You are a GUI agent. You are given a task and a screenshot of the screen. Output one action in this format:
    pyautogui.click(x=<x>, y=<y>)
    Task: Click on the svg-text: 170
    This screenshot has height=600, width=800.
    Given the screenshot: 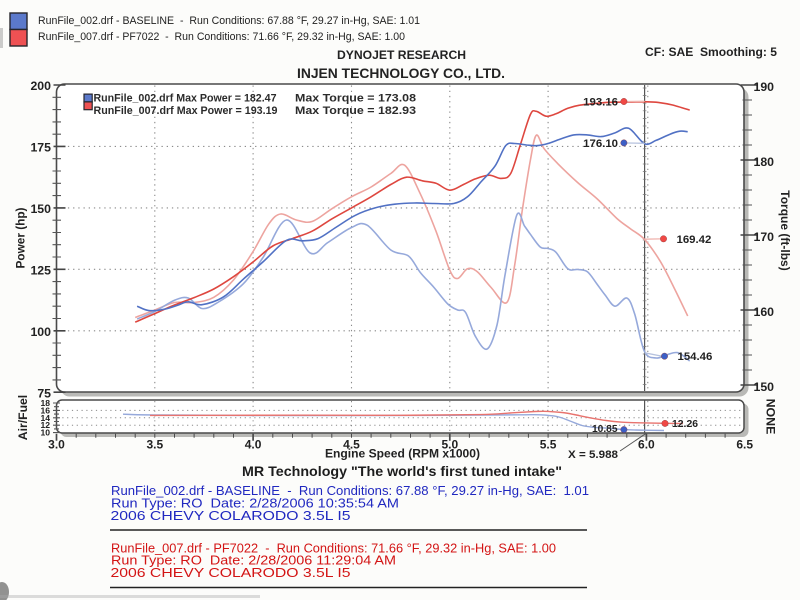 What is the action you would take?
    pyautogui.click(x=764, y=237)
    